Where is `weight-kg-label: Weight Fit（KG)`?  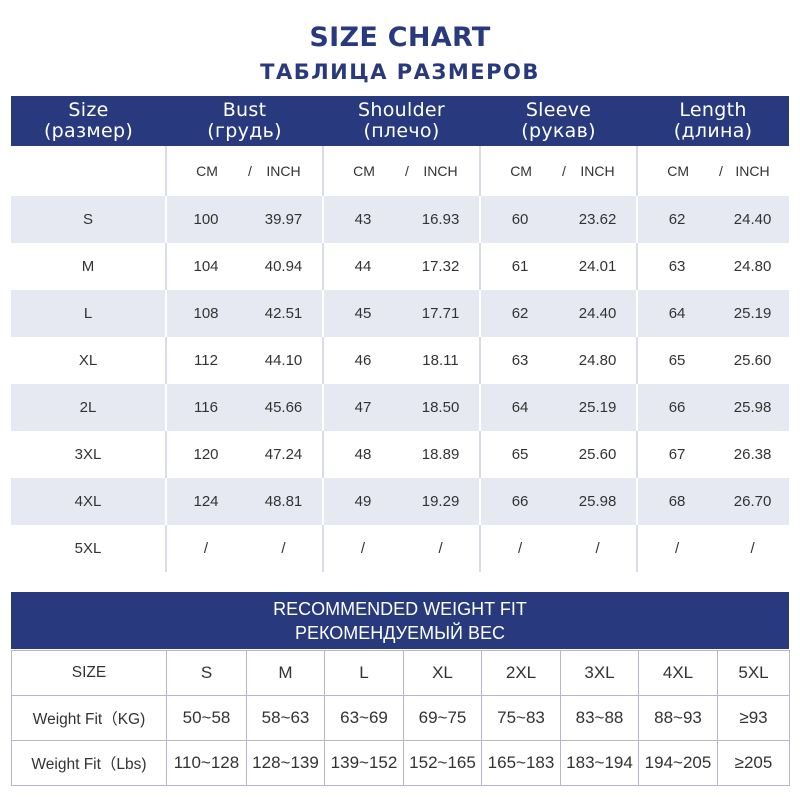 weight-kg-label: Weight Fit（KG) is located at coordinates (89, 718).